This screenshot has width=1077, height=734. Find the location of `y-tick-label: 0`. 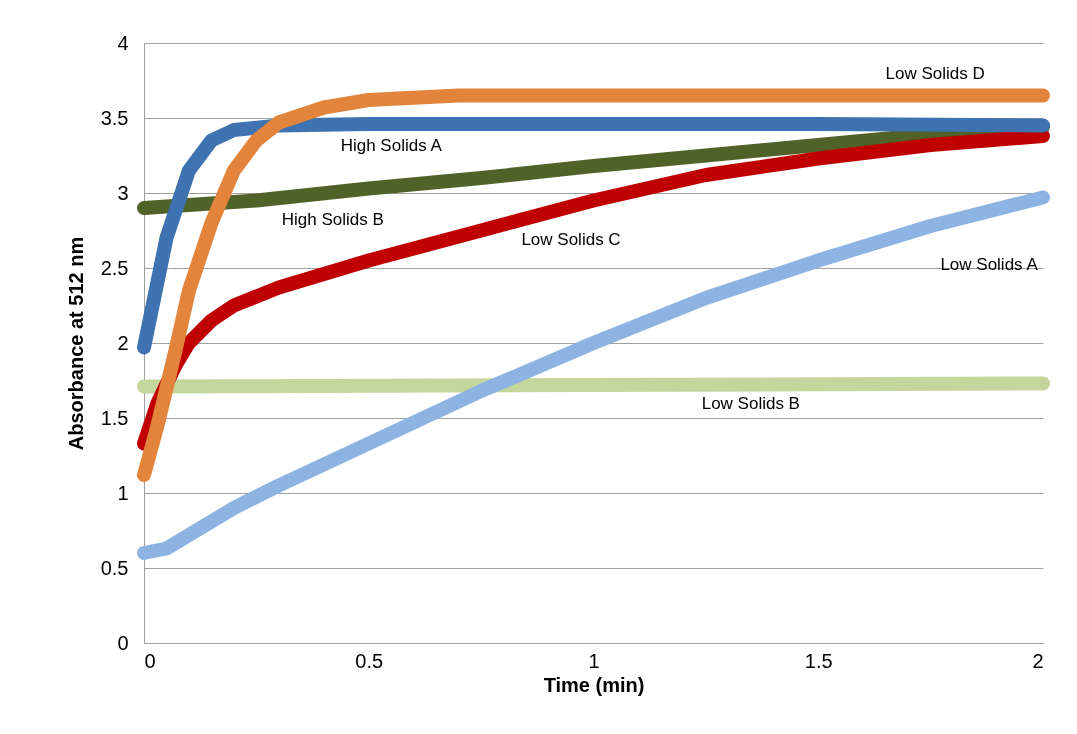

y-tick-label: 0 is located at coordinates (123, 642).